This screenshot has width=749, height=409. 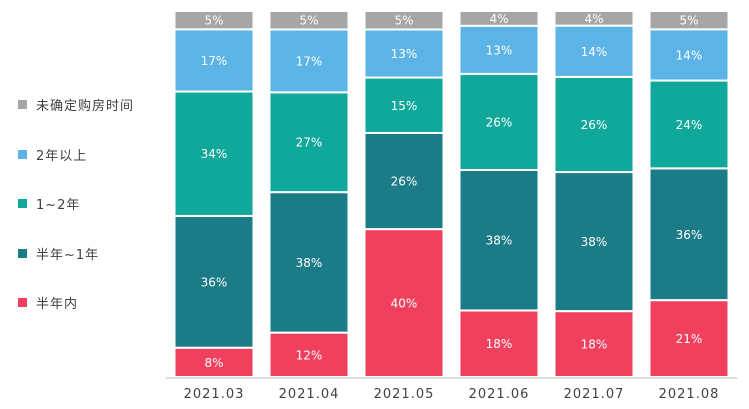 I want to click on x-tick-label: 2021.06, so click(x=499, y=394).